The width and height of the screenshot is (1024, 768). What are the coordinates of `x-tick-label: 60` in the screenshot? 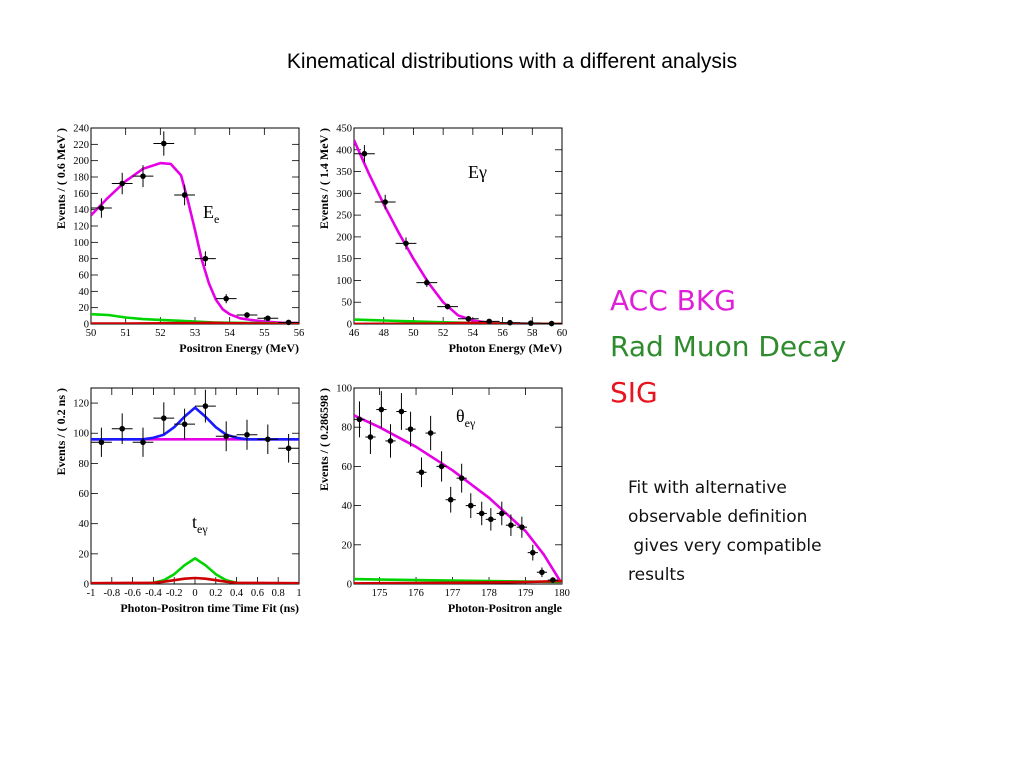 It's located at (562, 333).